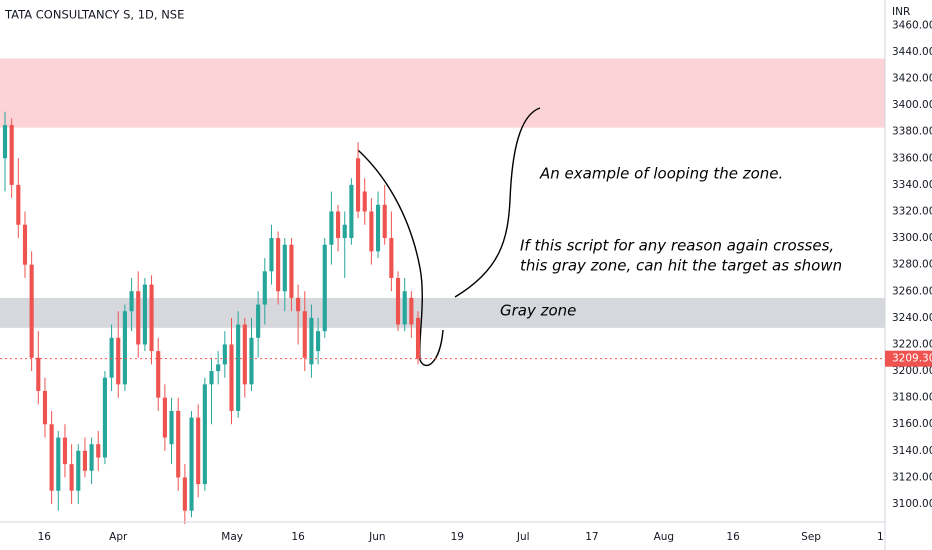 The image size is (932, 550). I want to click on chart-title: TATA CONSULTANCY S, 1D, NSE, so click(94, 15).